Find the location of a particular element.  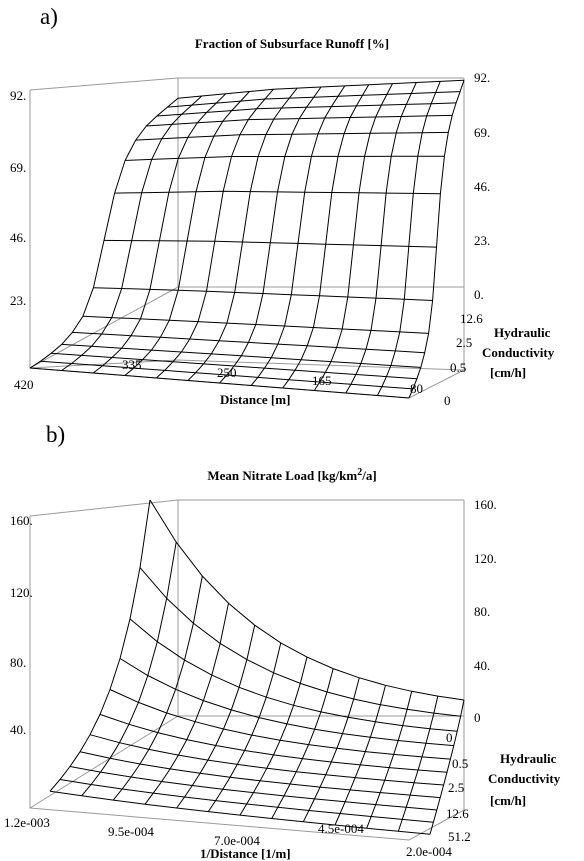

z-tick-right: 0 is located at coordinates (477, 717).